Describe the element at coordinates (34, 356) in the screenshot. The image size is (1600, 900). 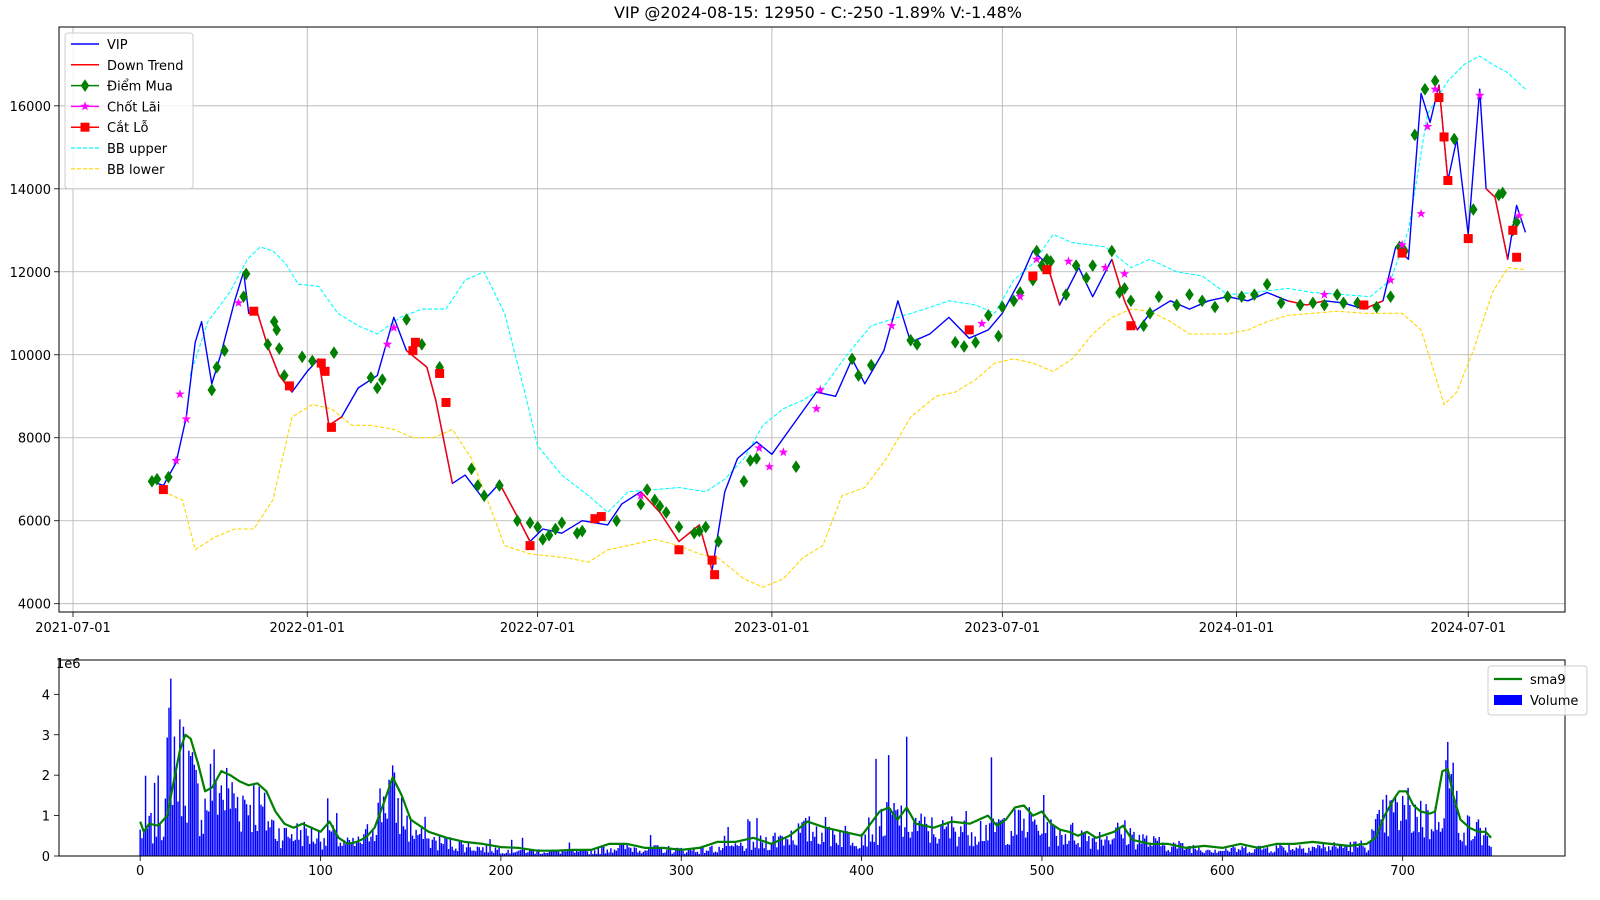
I see `price-y-axis: 4000 6000 8000 10000 12000 14000 16000` at that location.